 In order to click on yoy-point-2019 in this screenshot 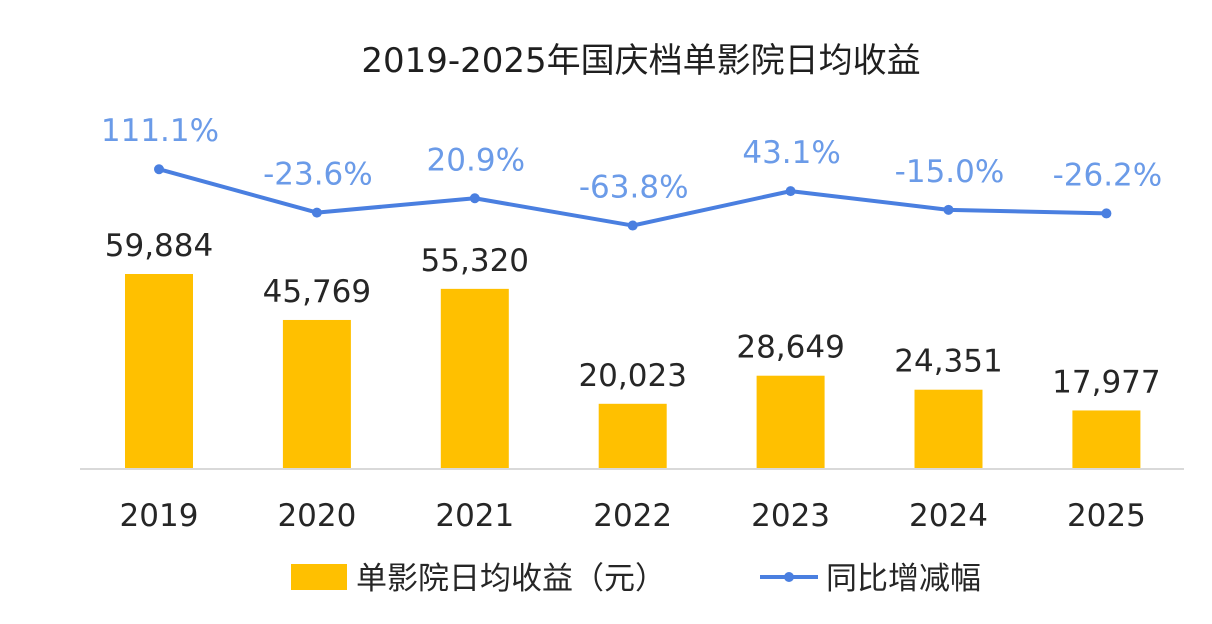, I will do `click(159, 169)`.